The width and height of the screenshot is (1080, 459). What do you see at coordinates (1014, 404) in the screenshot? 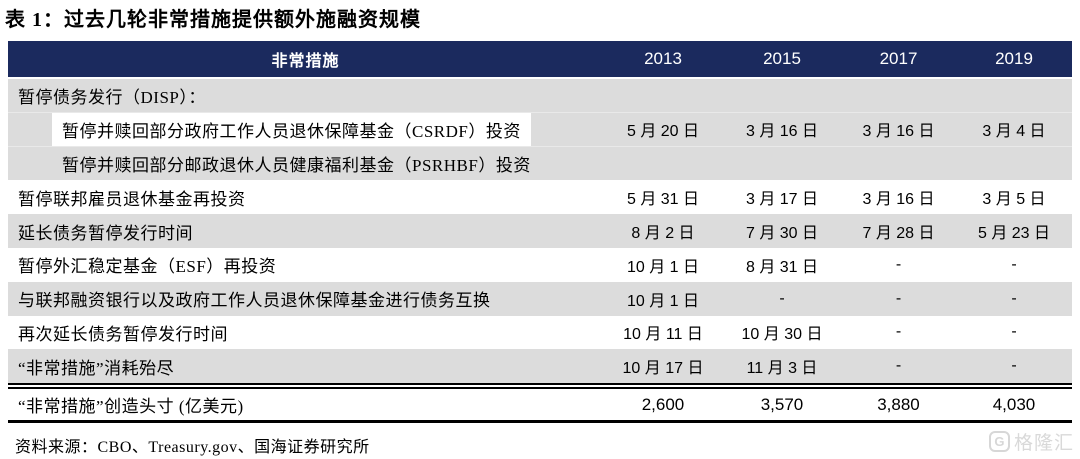
I see `total-value-2019: 4,030` at bounding box center [1014, 404].